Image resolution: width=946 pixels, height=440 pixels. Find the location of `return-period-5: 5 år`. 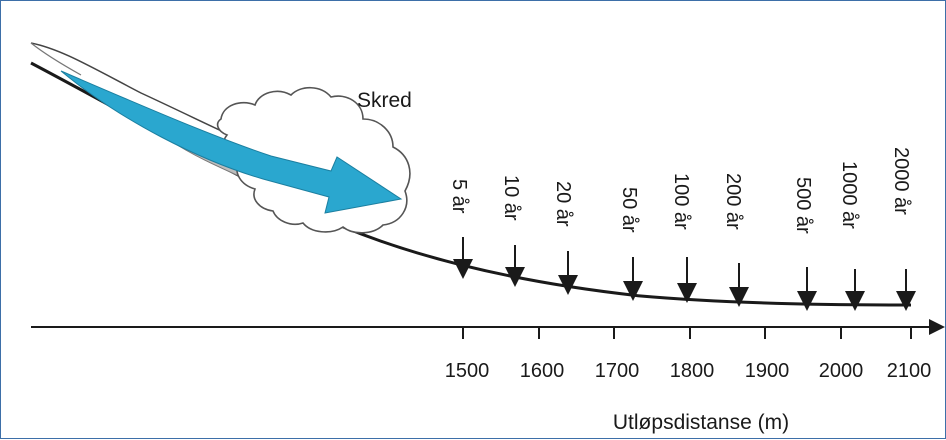

return-period-5: 5 år is located at coordinates (460, 229).